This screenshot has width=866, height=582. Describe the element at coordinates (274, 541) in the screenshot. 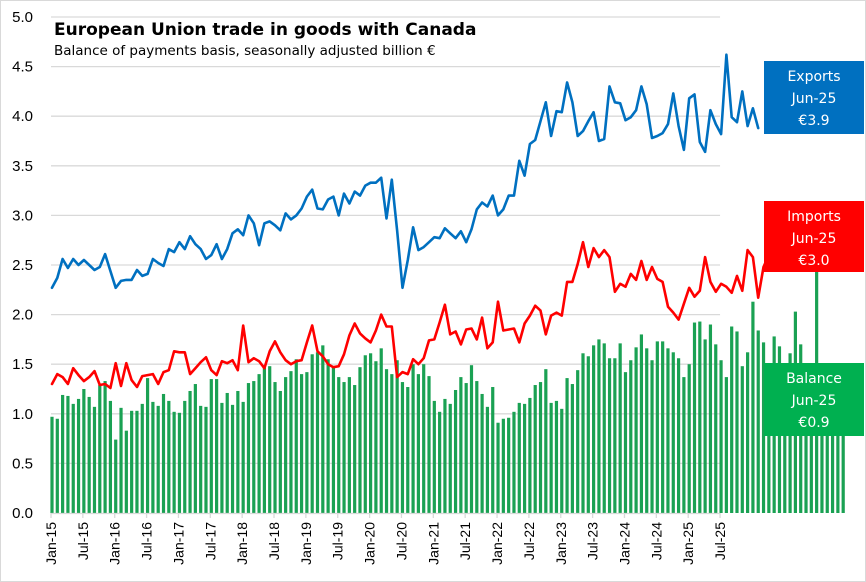

I see `x-tick-label: Jul-18` at that location.